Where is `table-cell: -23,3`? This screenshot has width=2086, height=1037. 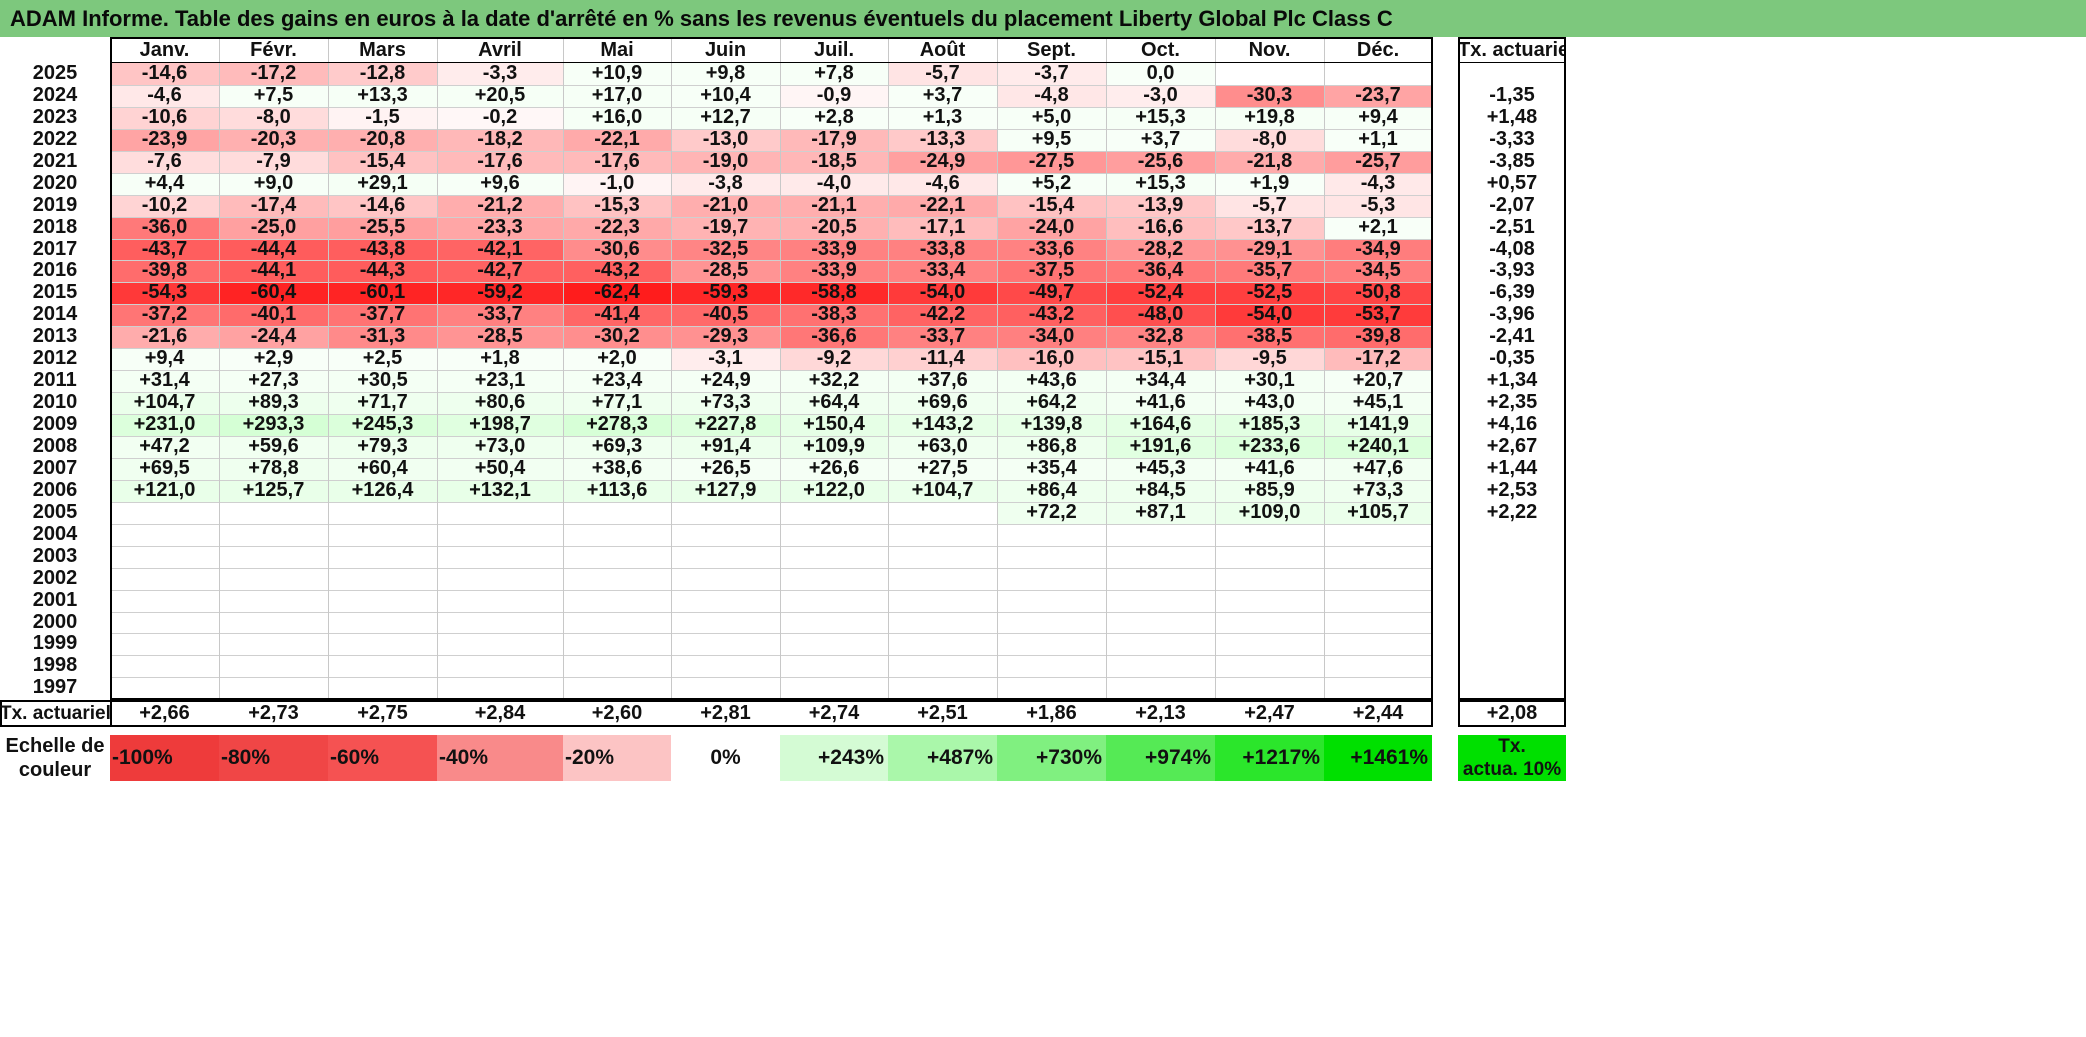
table-cell: -23,3 is located at coordinates (500, 227).